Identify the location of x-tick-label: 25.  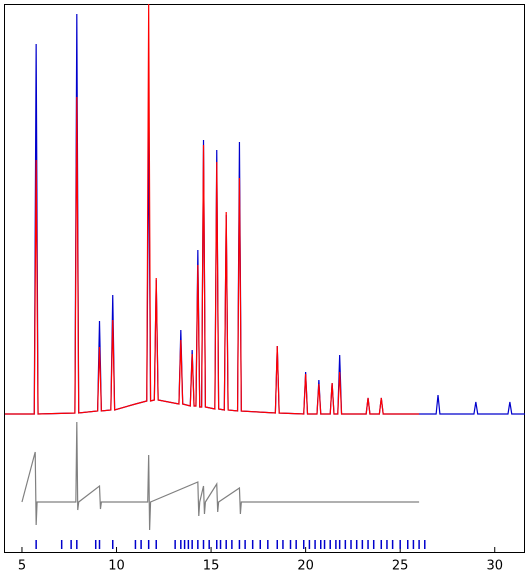
(400, 566).